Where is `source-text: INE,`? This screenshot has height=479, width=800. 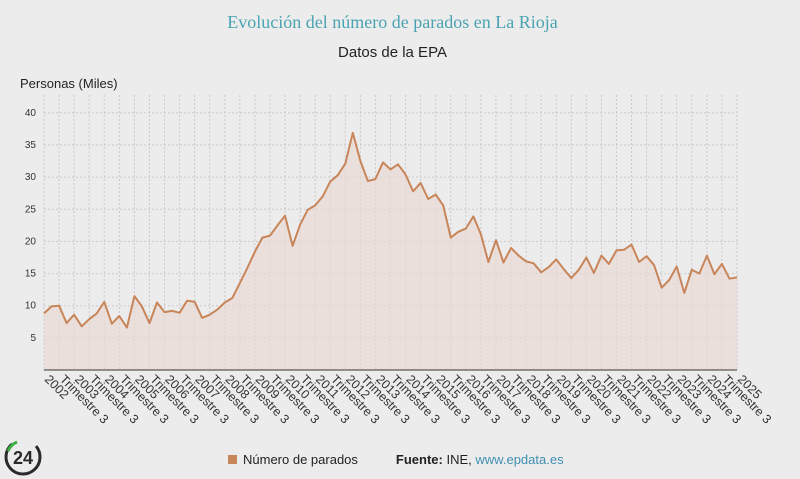
source-text: INE, is located at coordinates (459, 459).